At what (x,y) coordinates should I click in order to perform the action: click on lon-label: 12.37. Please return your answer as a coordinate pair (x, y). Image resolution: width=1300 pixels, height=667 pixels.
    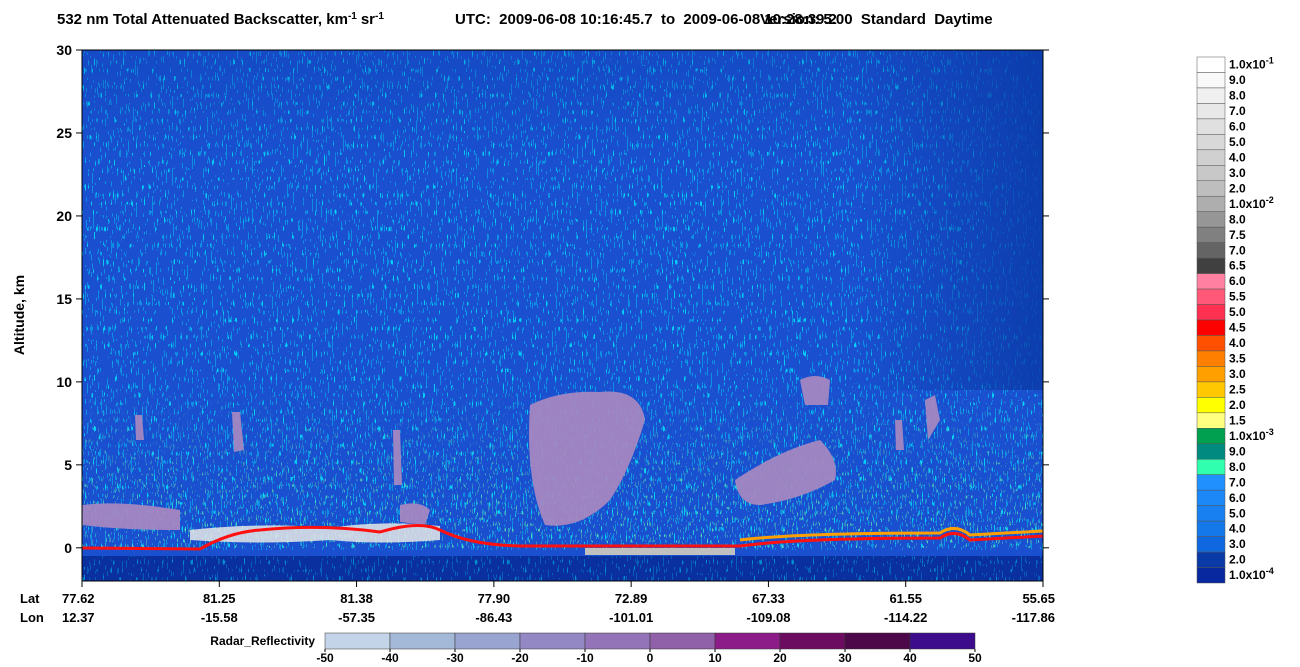
    Looking at the image, I should click on (78, 617).